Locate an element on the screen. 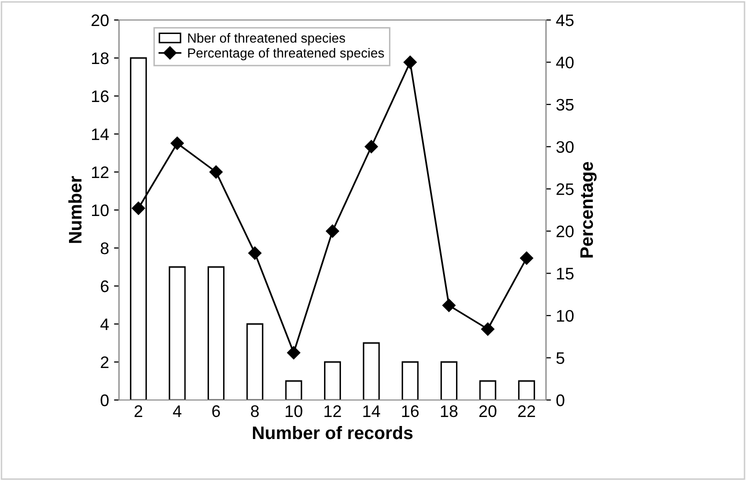  y2-tick-label: 40 is located at coordinates (565, 62).